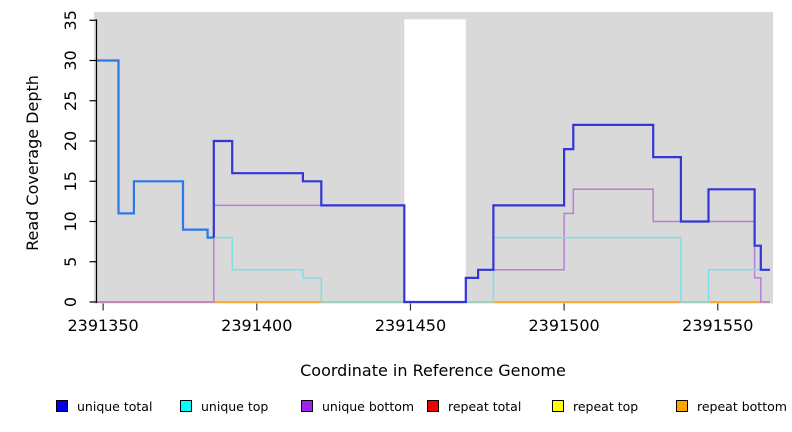 The image size is (792, 432). I want to click on legend-item-repeat-top: repeat top, so click(595, 406).